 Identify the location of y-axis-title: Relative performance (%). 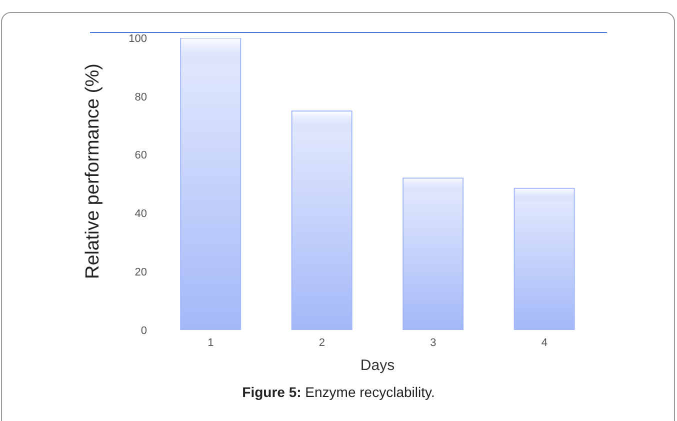
(93, 171).